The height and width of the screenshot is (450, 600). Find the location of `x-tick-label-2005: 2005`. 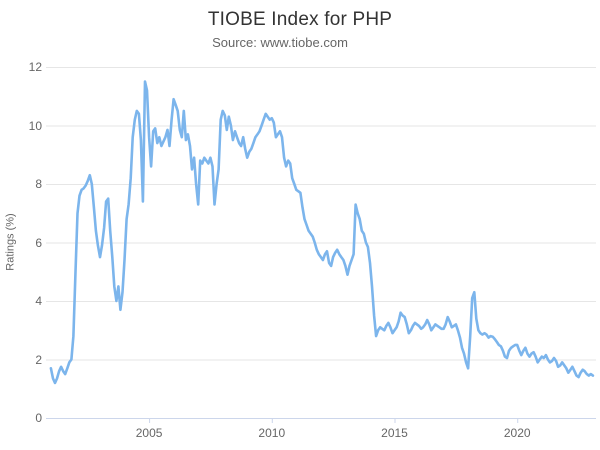

x-tick-label-2005: 2005 is located at coordinates (149, 433).